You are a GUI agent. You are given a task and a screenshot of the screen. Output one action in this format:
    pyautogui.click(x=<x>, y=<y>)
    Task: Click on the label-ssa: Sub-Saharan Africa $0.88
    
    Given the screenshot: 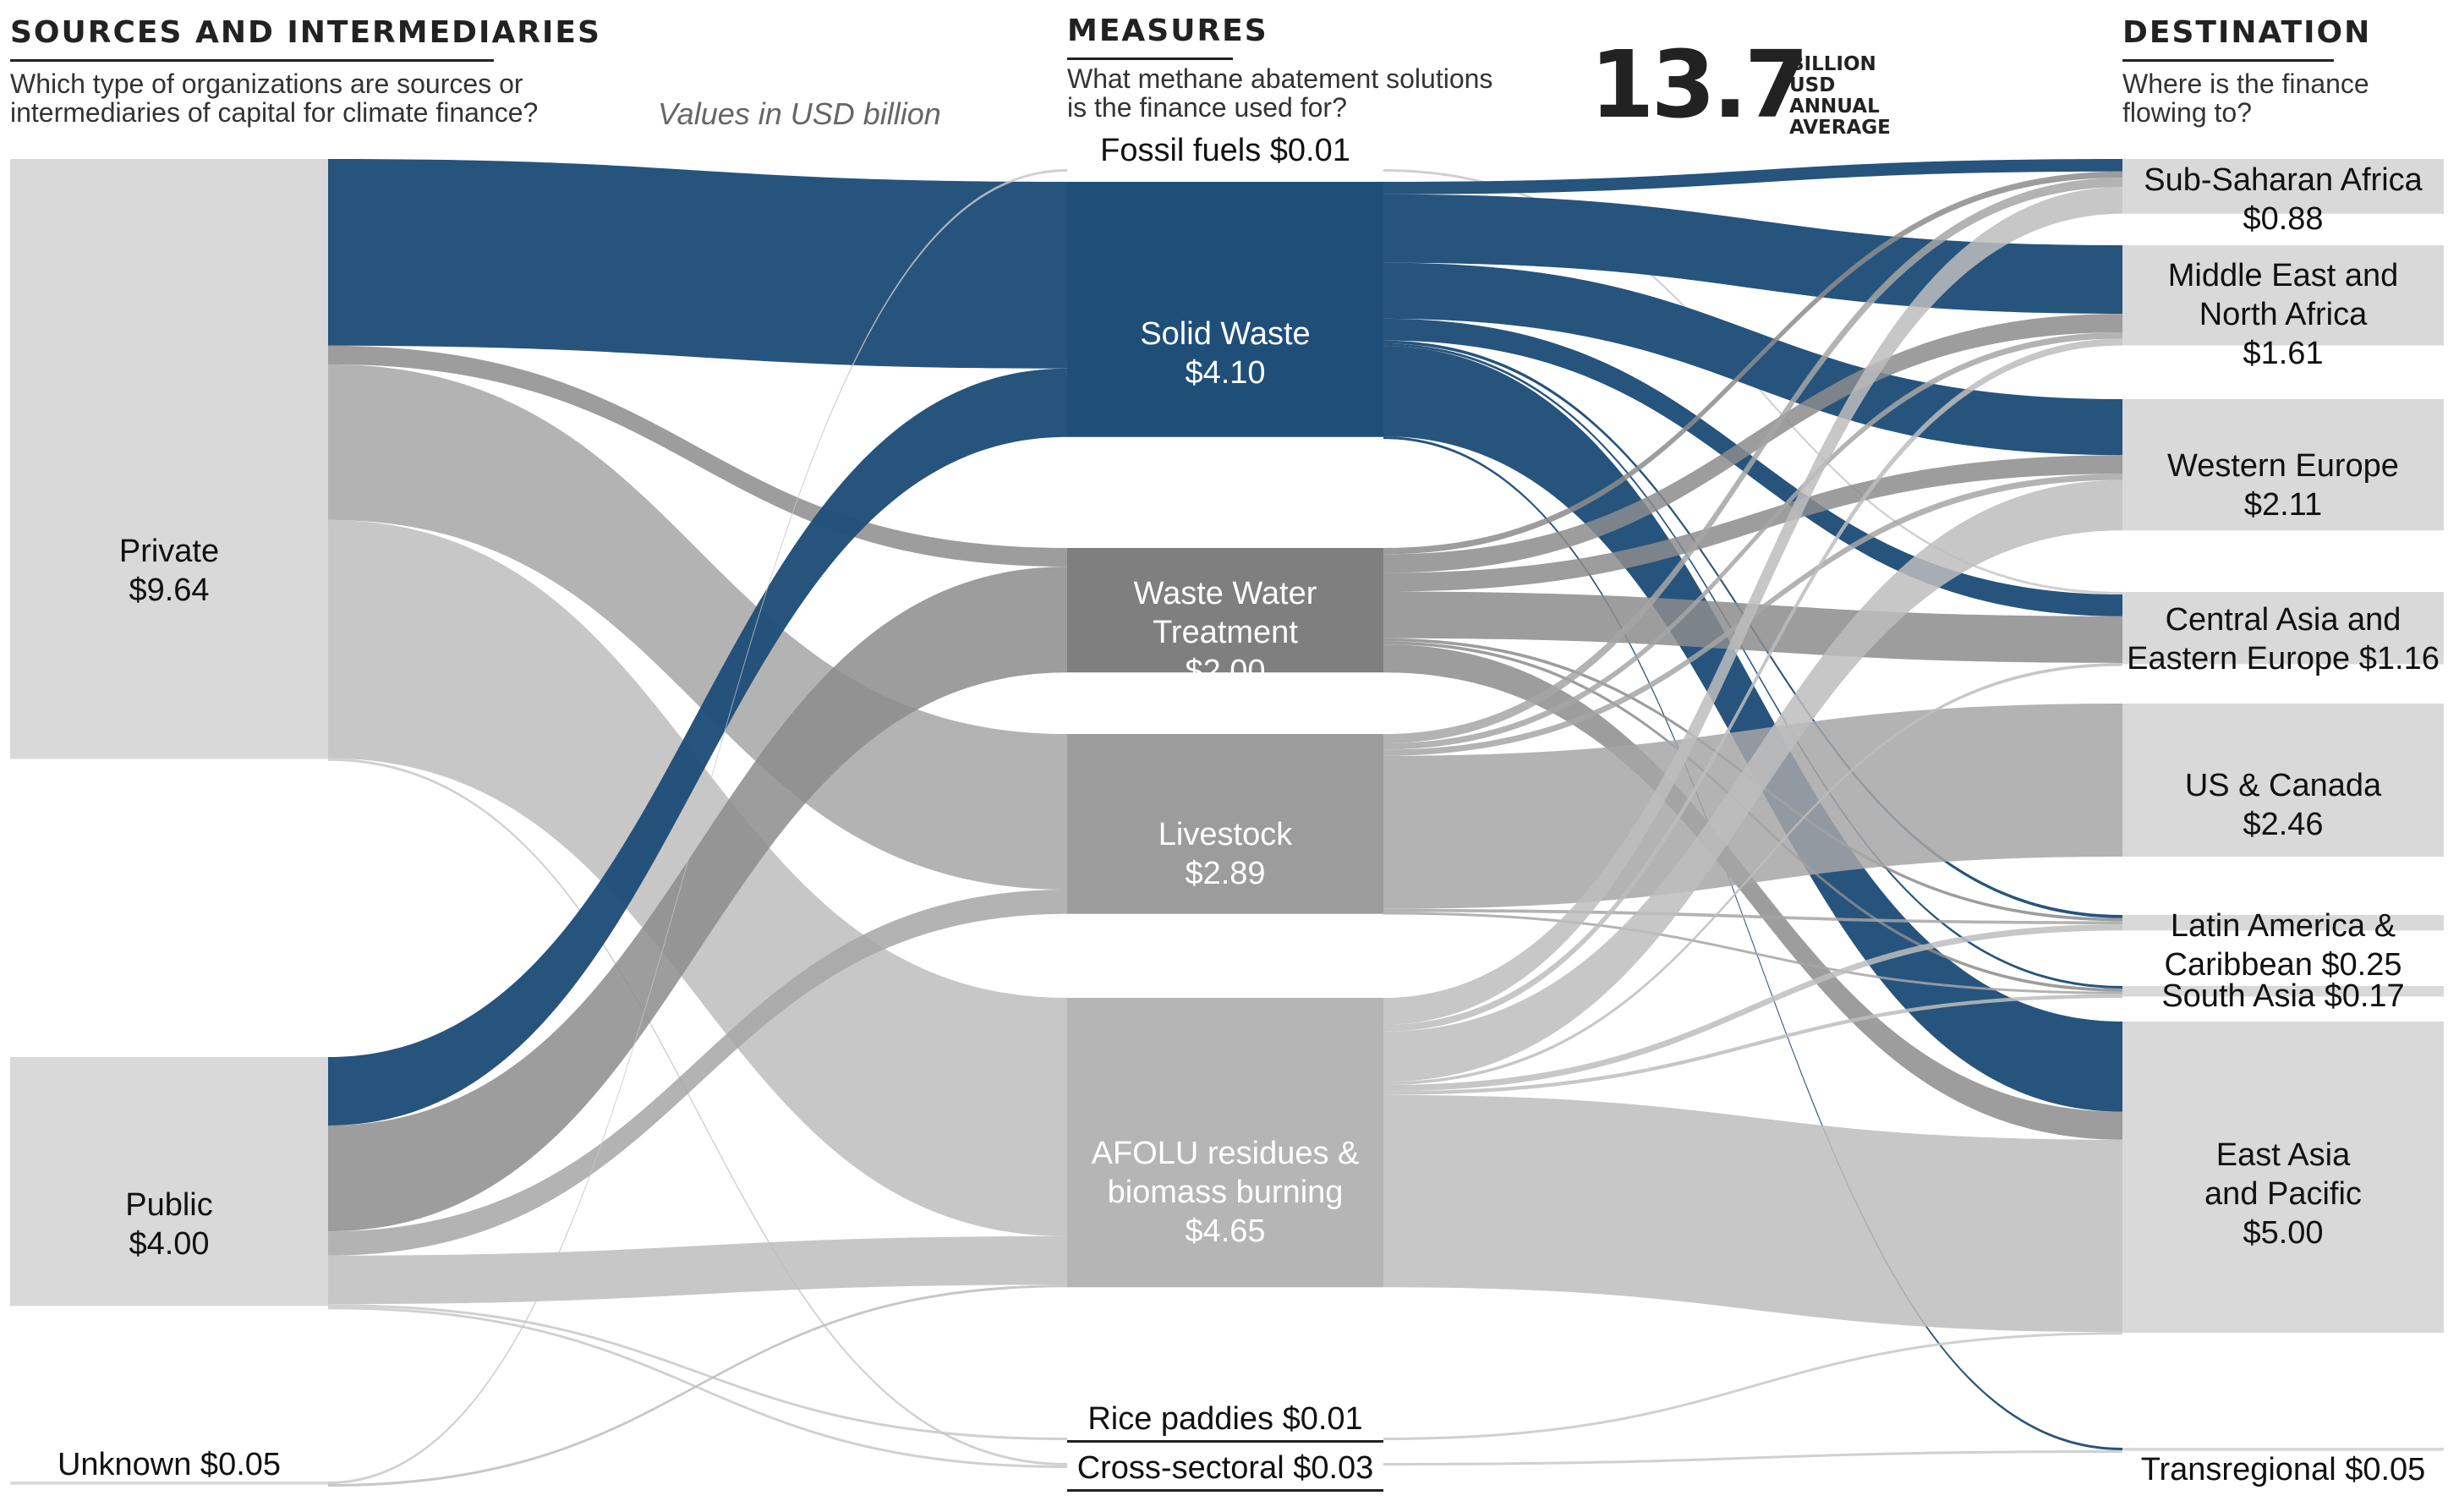 What is the action you would take?
    pyautogui.click(x=2283, y=199)
    